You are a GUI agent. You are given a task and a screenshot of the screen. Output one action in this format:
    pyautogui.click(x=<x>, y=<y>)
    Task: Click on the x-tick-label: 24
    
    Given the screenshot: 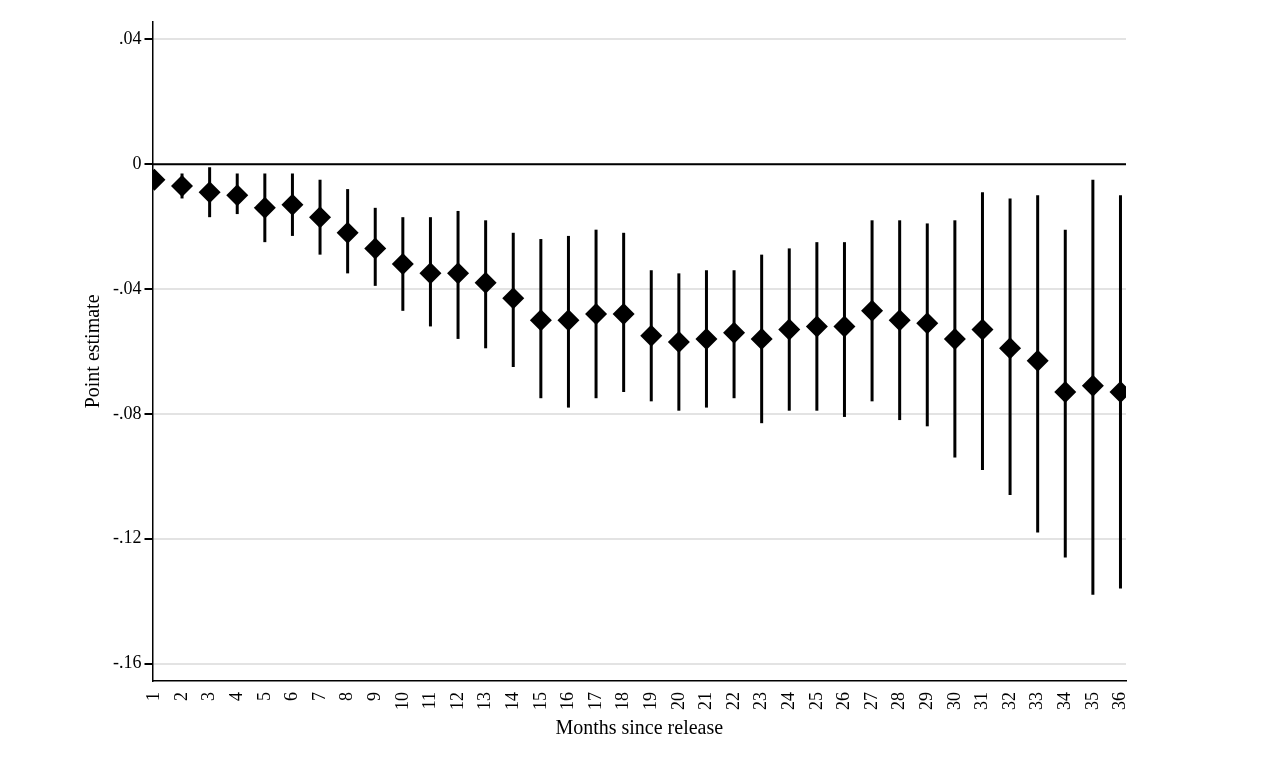 What is the action you would take?
    pyautogui.click(x=788, y=701)
    